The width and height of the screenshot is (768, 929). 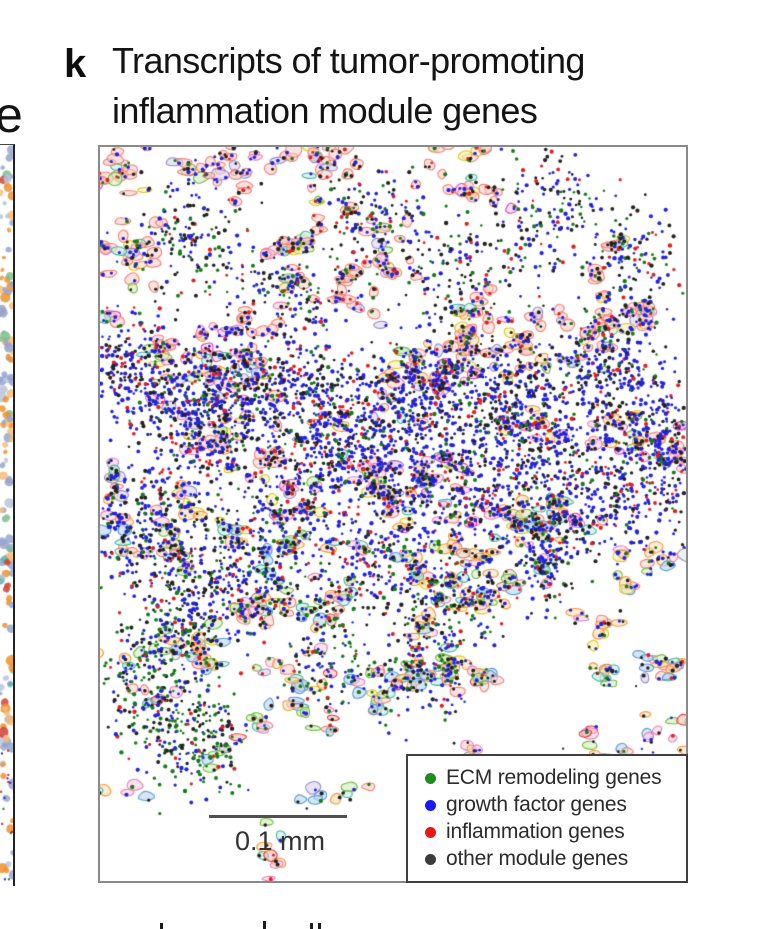 I want to click on legend-item-inflammation: inflammation genes, so click(x=555, y=832).